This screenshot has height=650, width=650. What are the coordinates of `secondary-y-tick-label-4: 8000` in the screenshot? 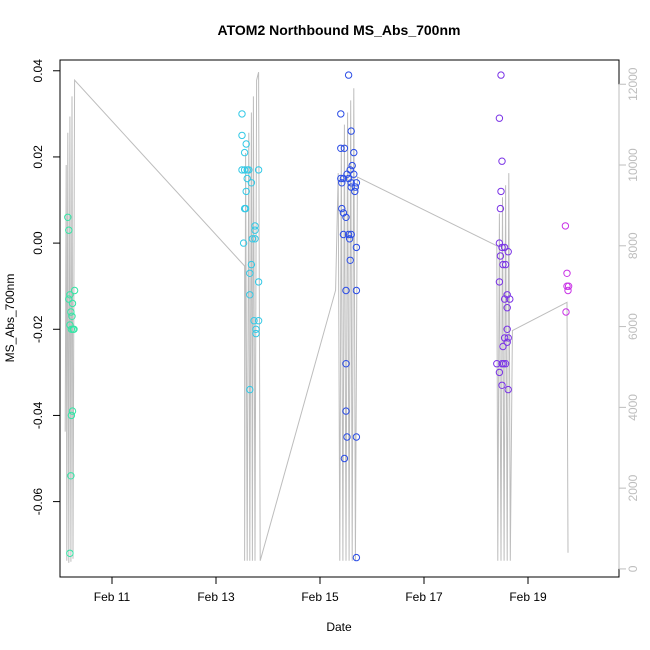 It's located at (633, 245).